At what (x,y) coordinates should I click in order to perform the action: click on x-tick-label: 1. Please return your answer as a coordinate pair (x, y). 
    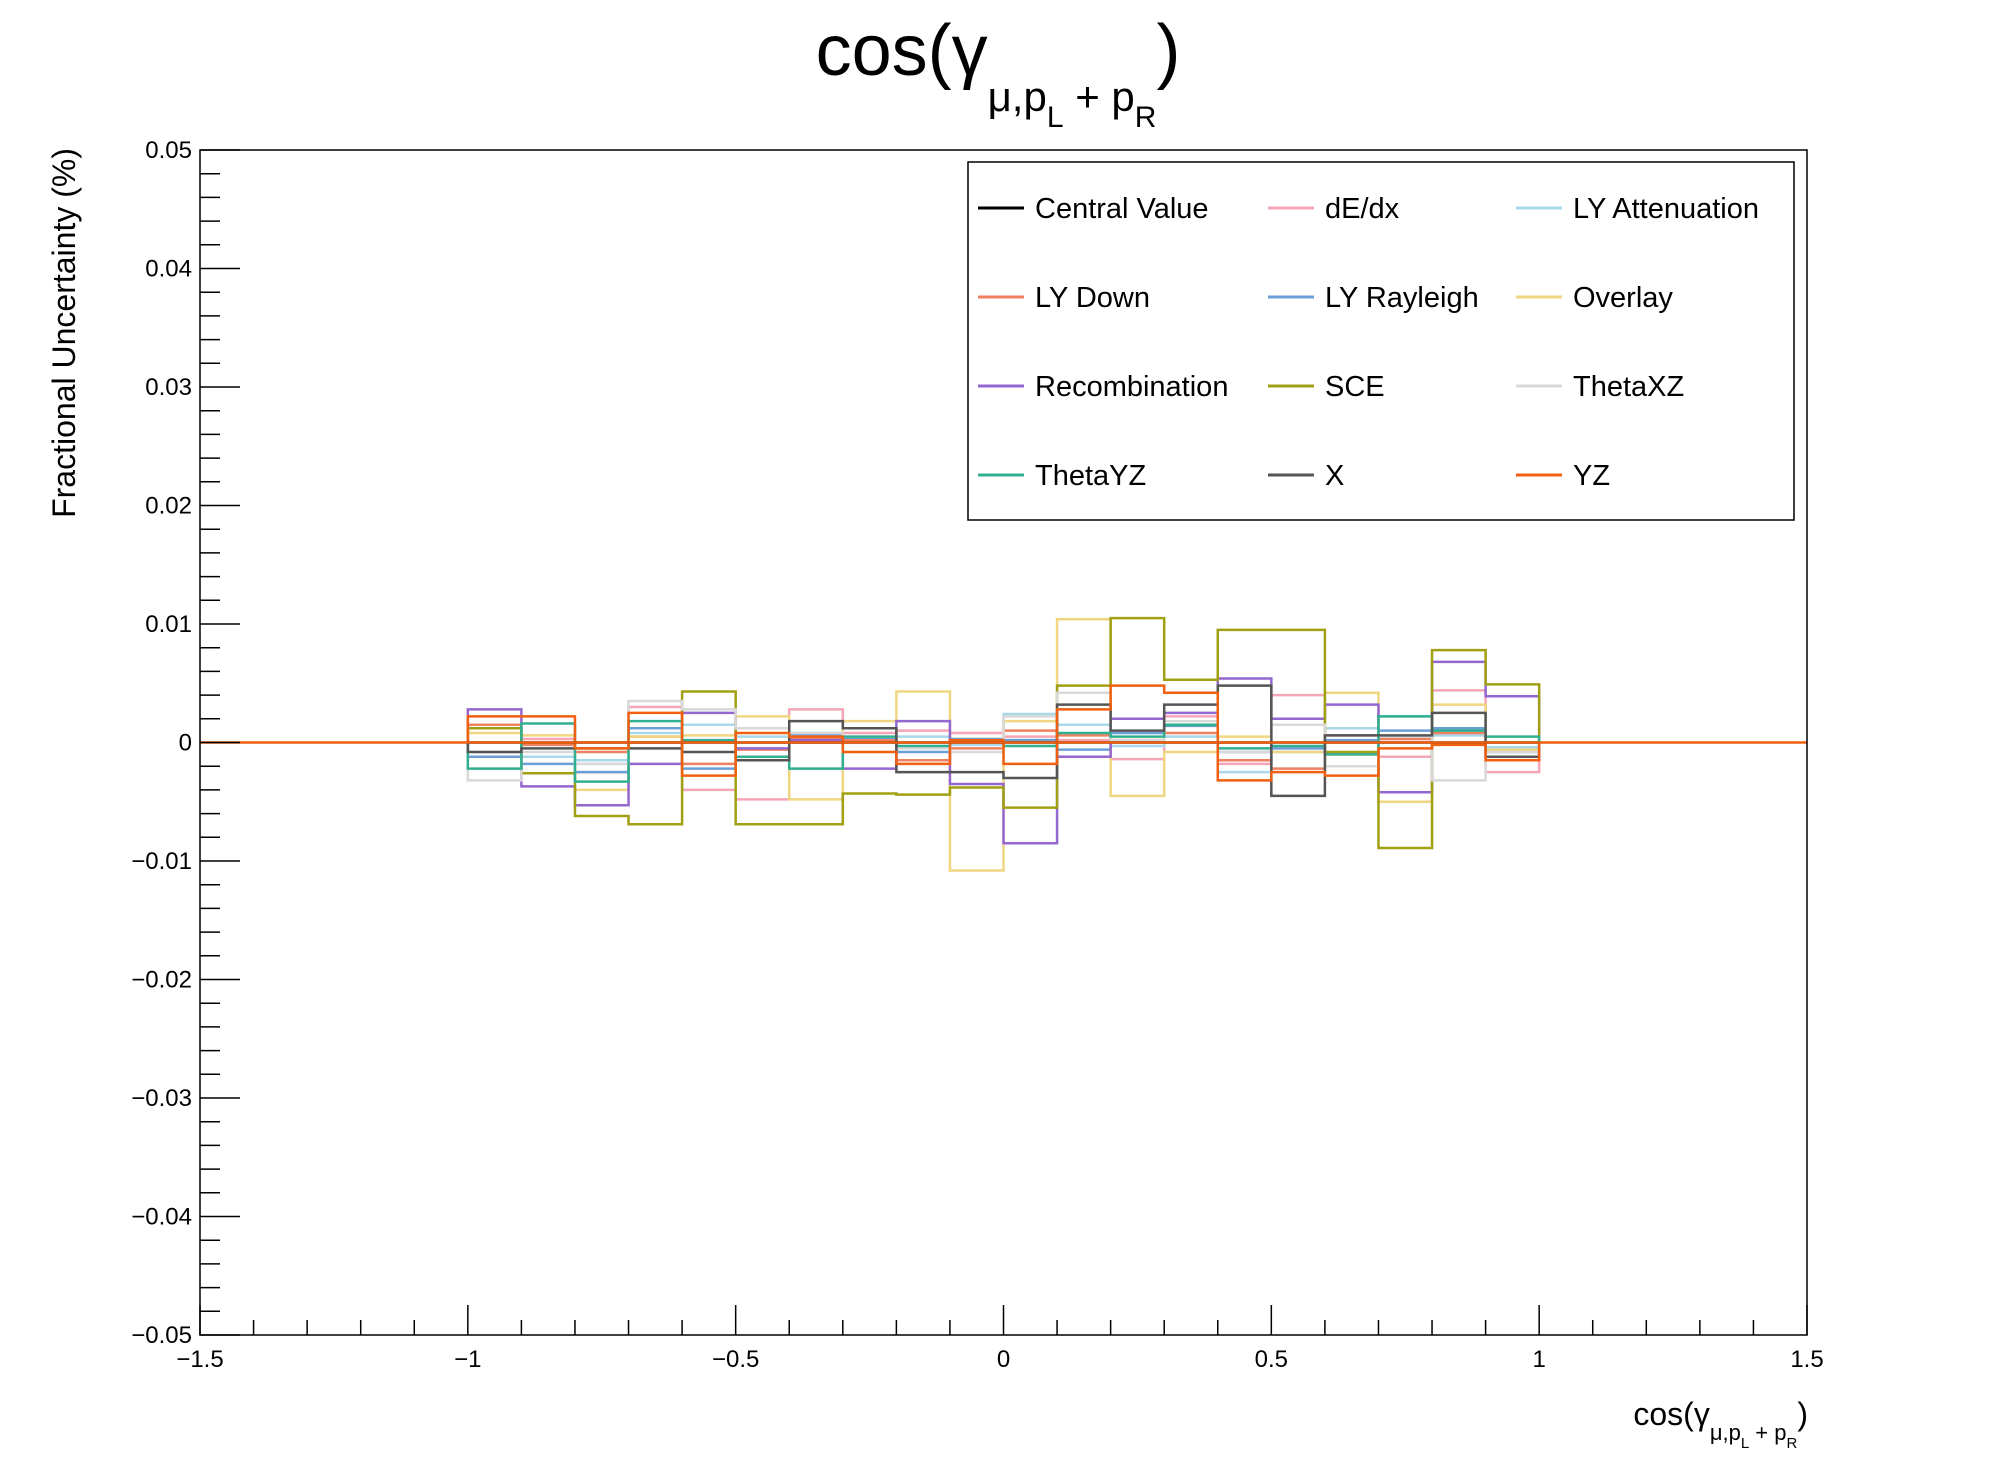
    Looking at the image, I should click on (1538, 1359).